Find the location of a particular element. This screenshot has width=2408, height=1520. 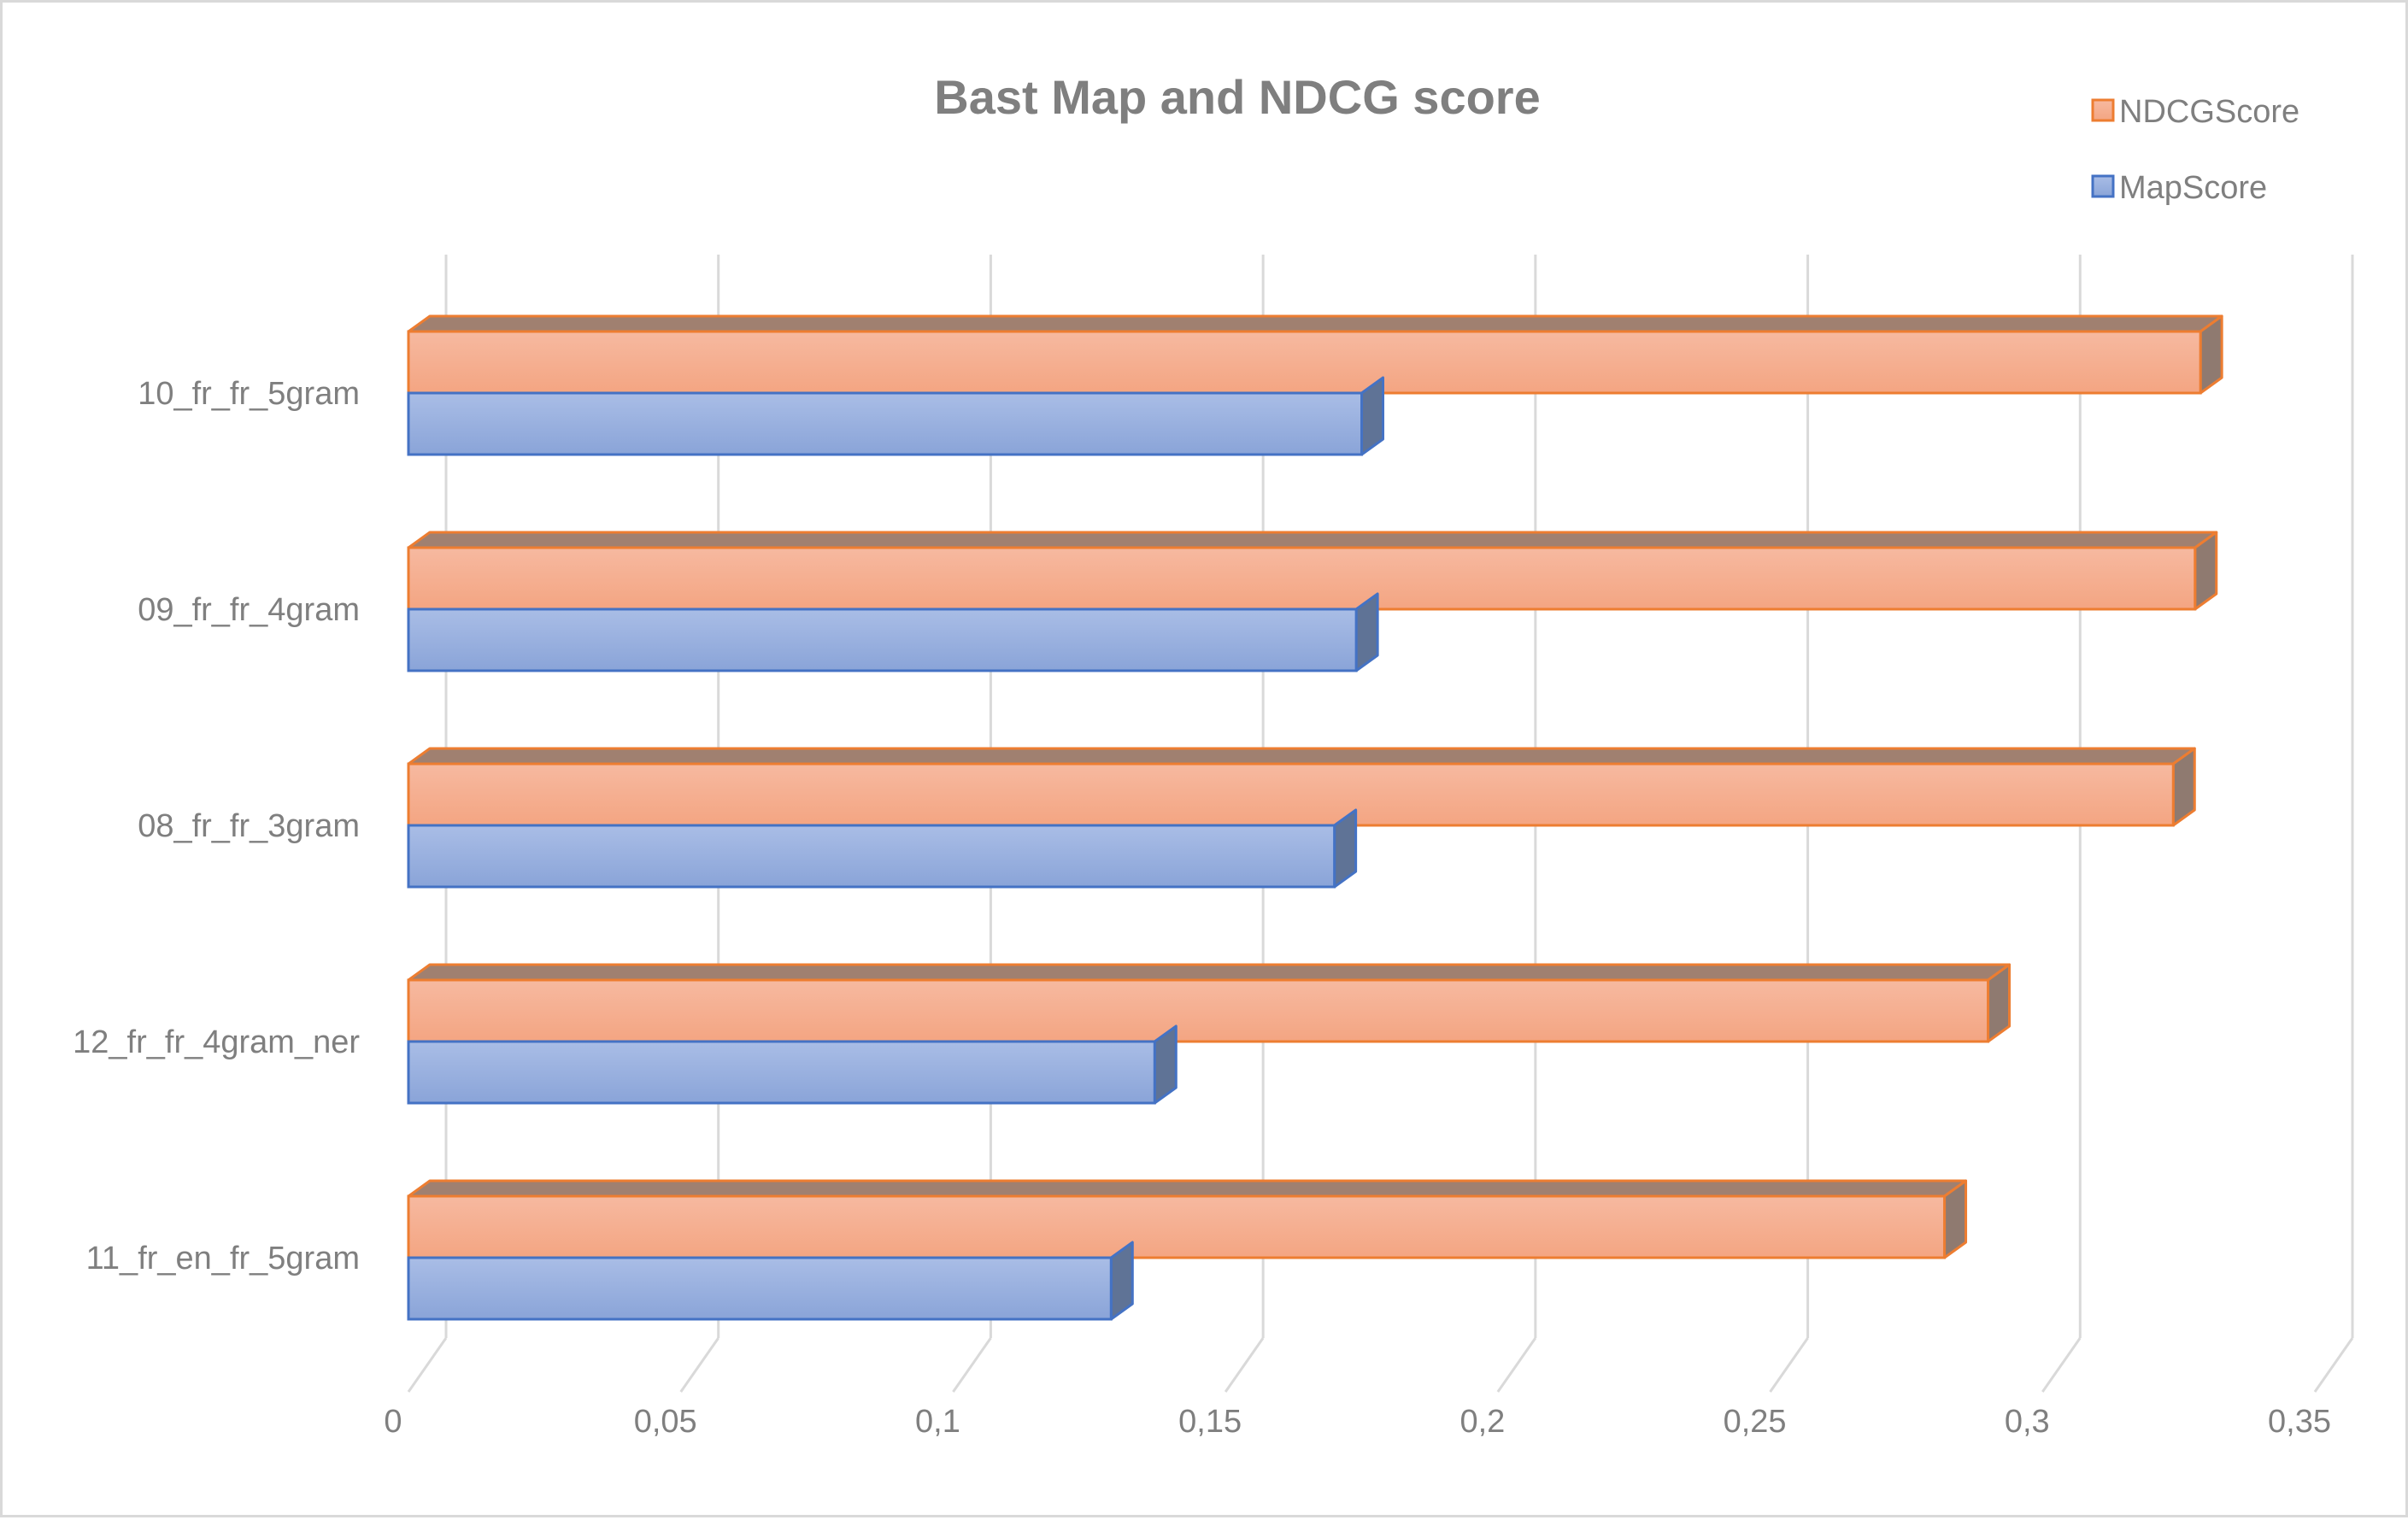

category-label-4: 11_fr_en_fr_5gram is located at coordinates (223, 1258).